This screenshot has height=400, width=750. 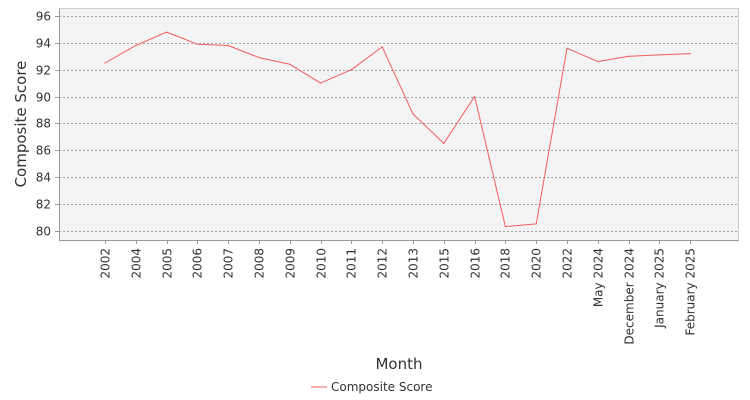 I want to click on x-tick-label-2: 2005, so click(x=168, y=263).